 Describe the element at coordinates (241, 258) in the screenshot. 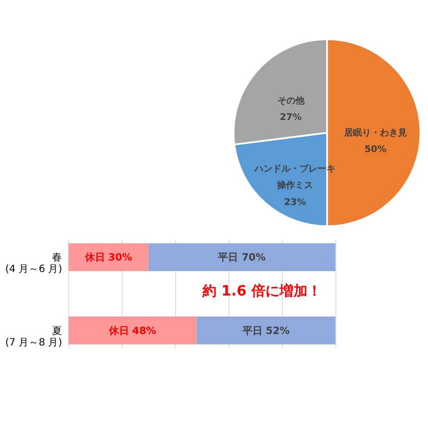

I see `data-label: 平日 70%` at that location.